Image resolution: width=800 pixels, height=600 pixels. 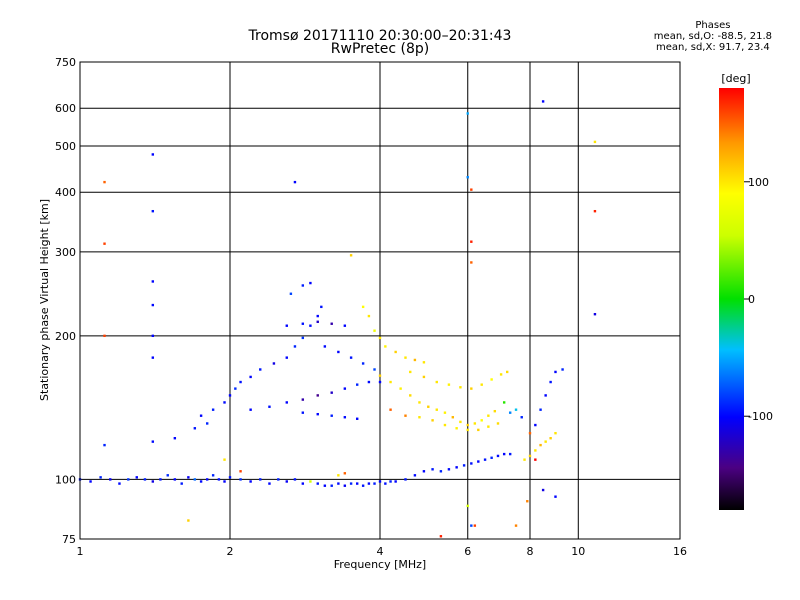 I want to click on phase-header: Phases, so click(x=713, y=25).